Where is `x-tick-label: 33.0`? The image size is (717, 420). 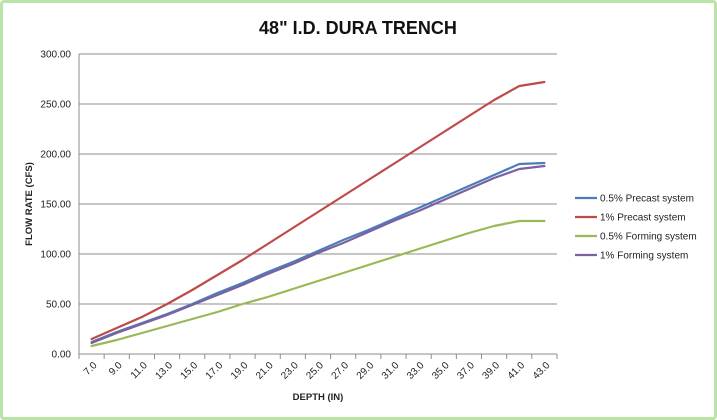 x-tick-label: 33.0 is located at coordinates (416, 371).